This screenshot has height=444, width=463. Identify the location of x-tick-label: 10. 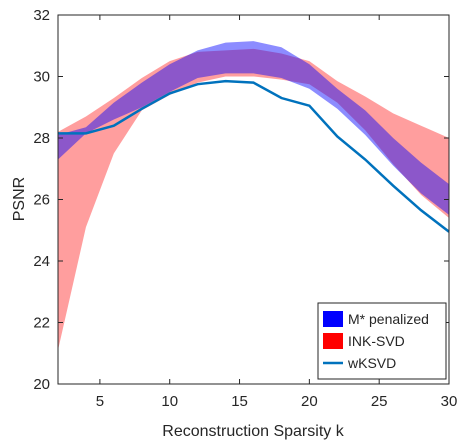
(169, 401).